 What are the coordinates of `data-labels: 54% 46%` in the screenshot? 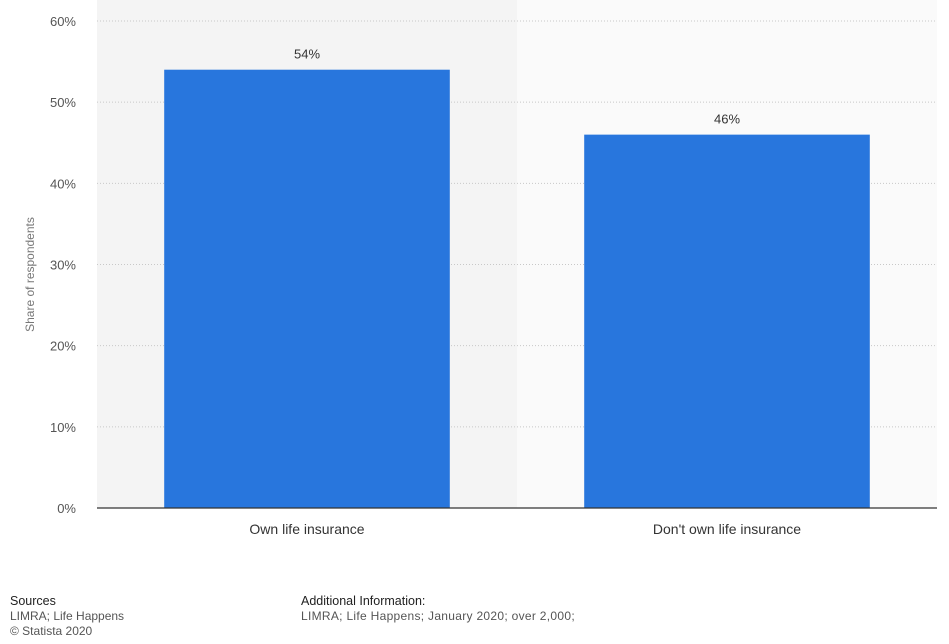 It's located at (517, 87).